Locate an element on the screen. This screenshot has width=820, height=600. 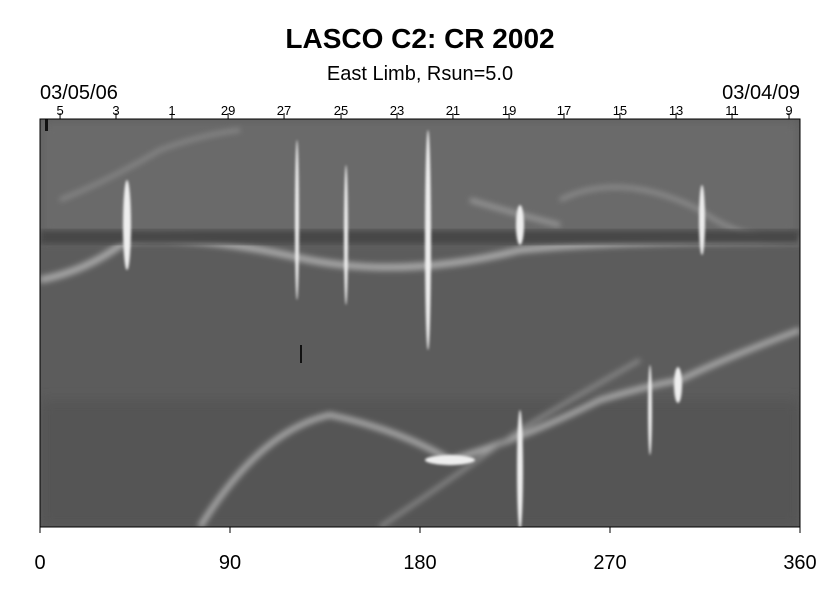
end-date: 03/04/09 is located at coordinates (761, 93).